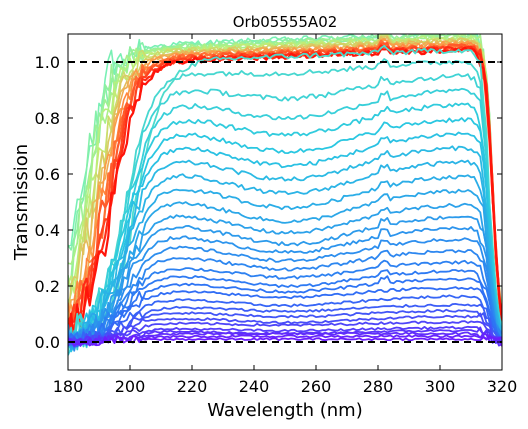 This screenshot has height=429, width=528. Describe the element at coordinates (285, 410) in the screenshot. I see `x-axis-label: Wavelength (nm)` at that location.